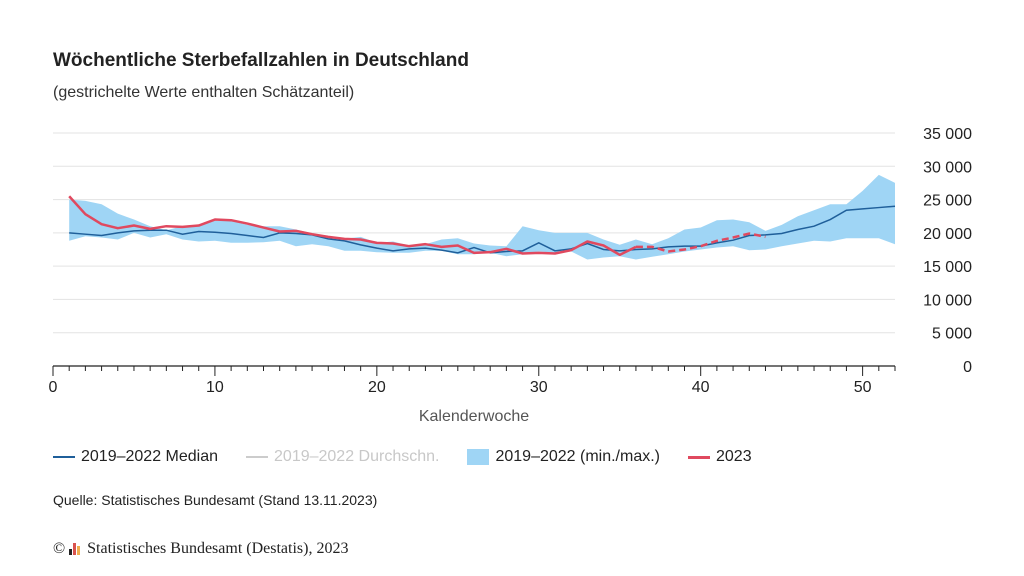  Describe the element at coordinates (218, 548) in the screenshot. I see `copyright-text: Statistisches Bundesamt (Destatis), 2023` at that location.